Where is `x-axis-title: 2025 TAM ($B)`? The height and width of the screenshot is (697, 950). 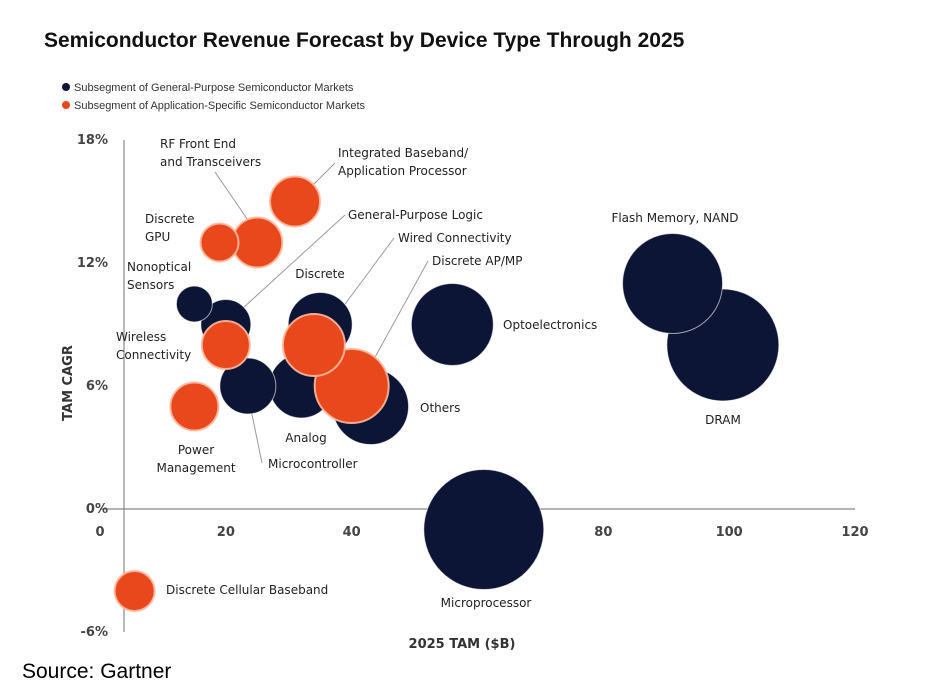
x-axis-title: 2025 TAM ($B) is located at coordinates (462, 644).